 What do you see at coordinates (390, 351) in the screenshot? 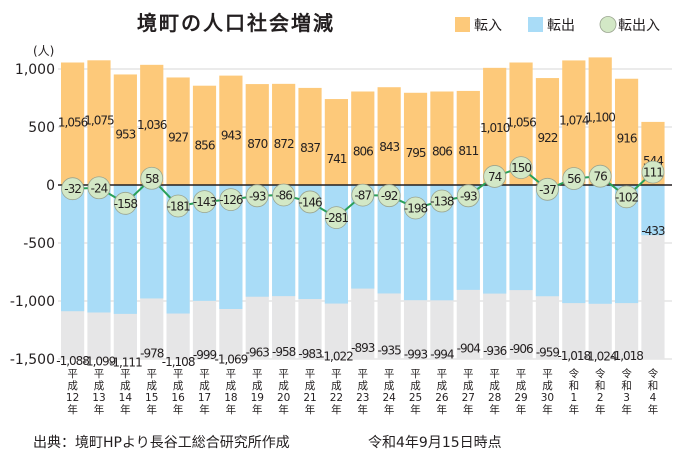
I see `outflow-value-label: -935` at bounding box center [390, 351].